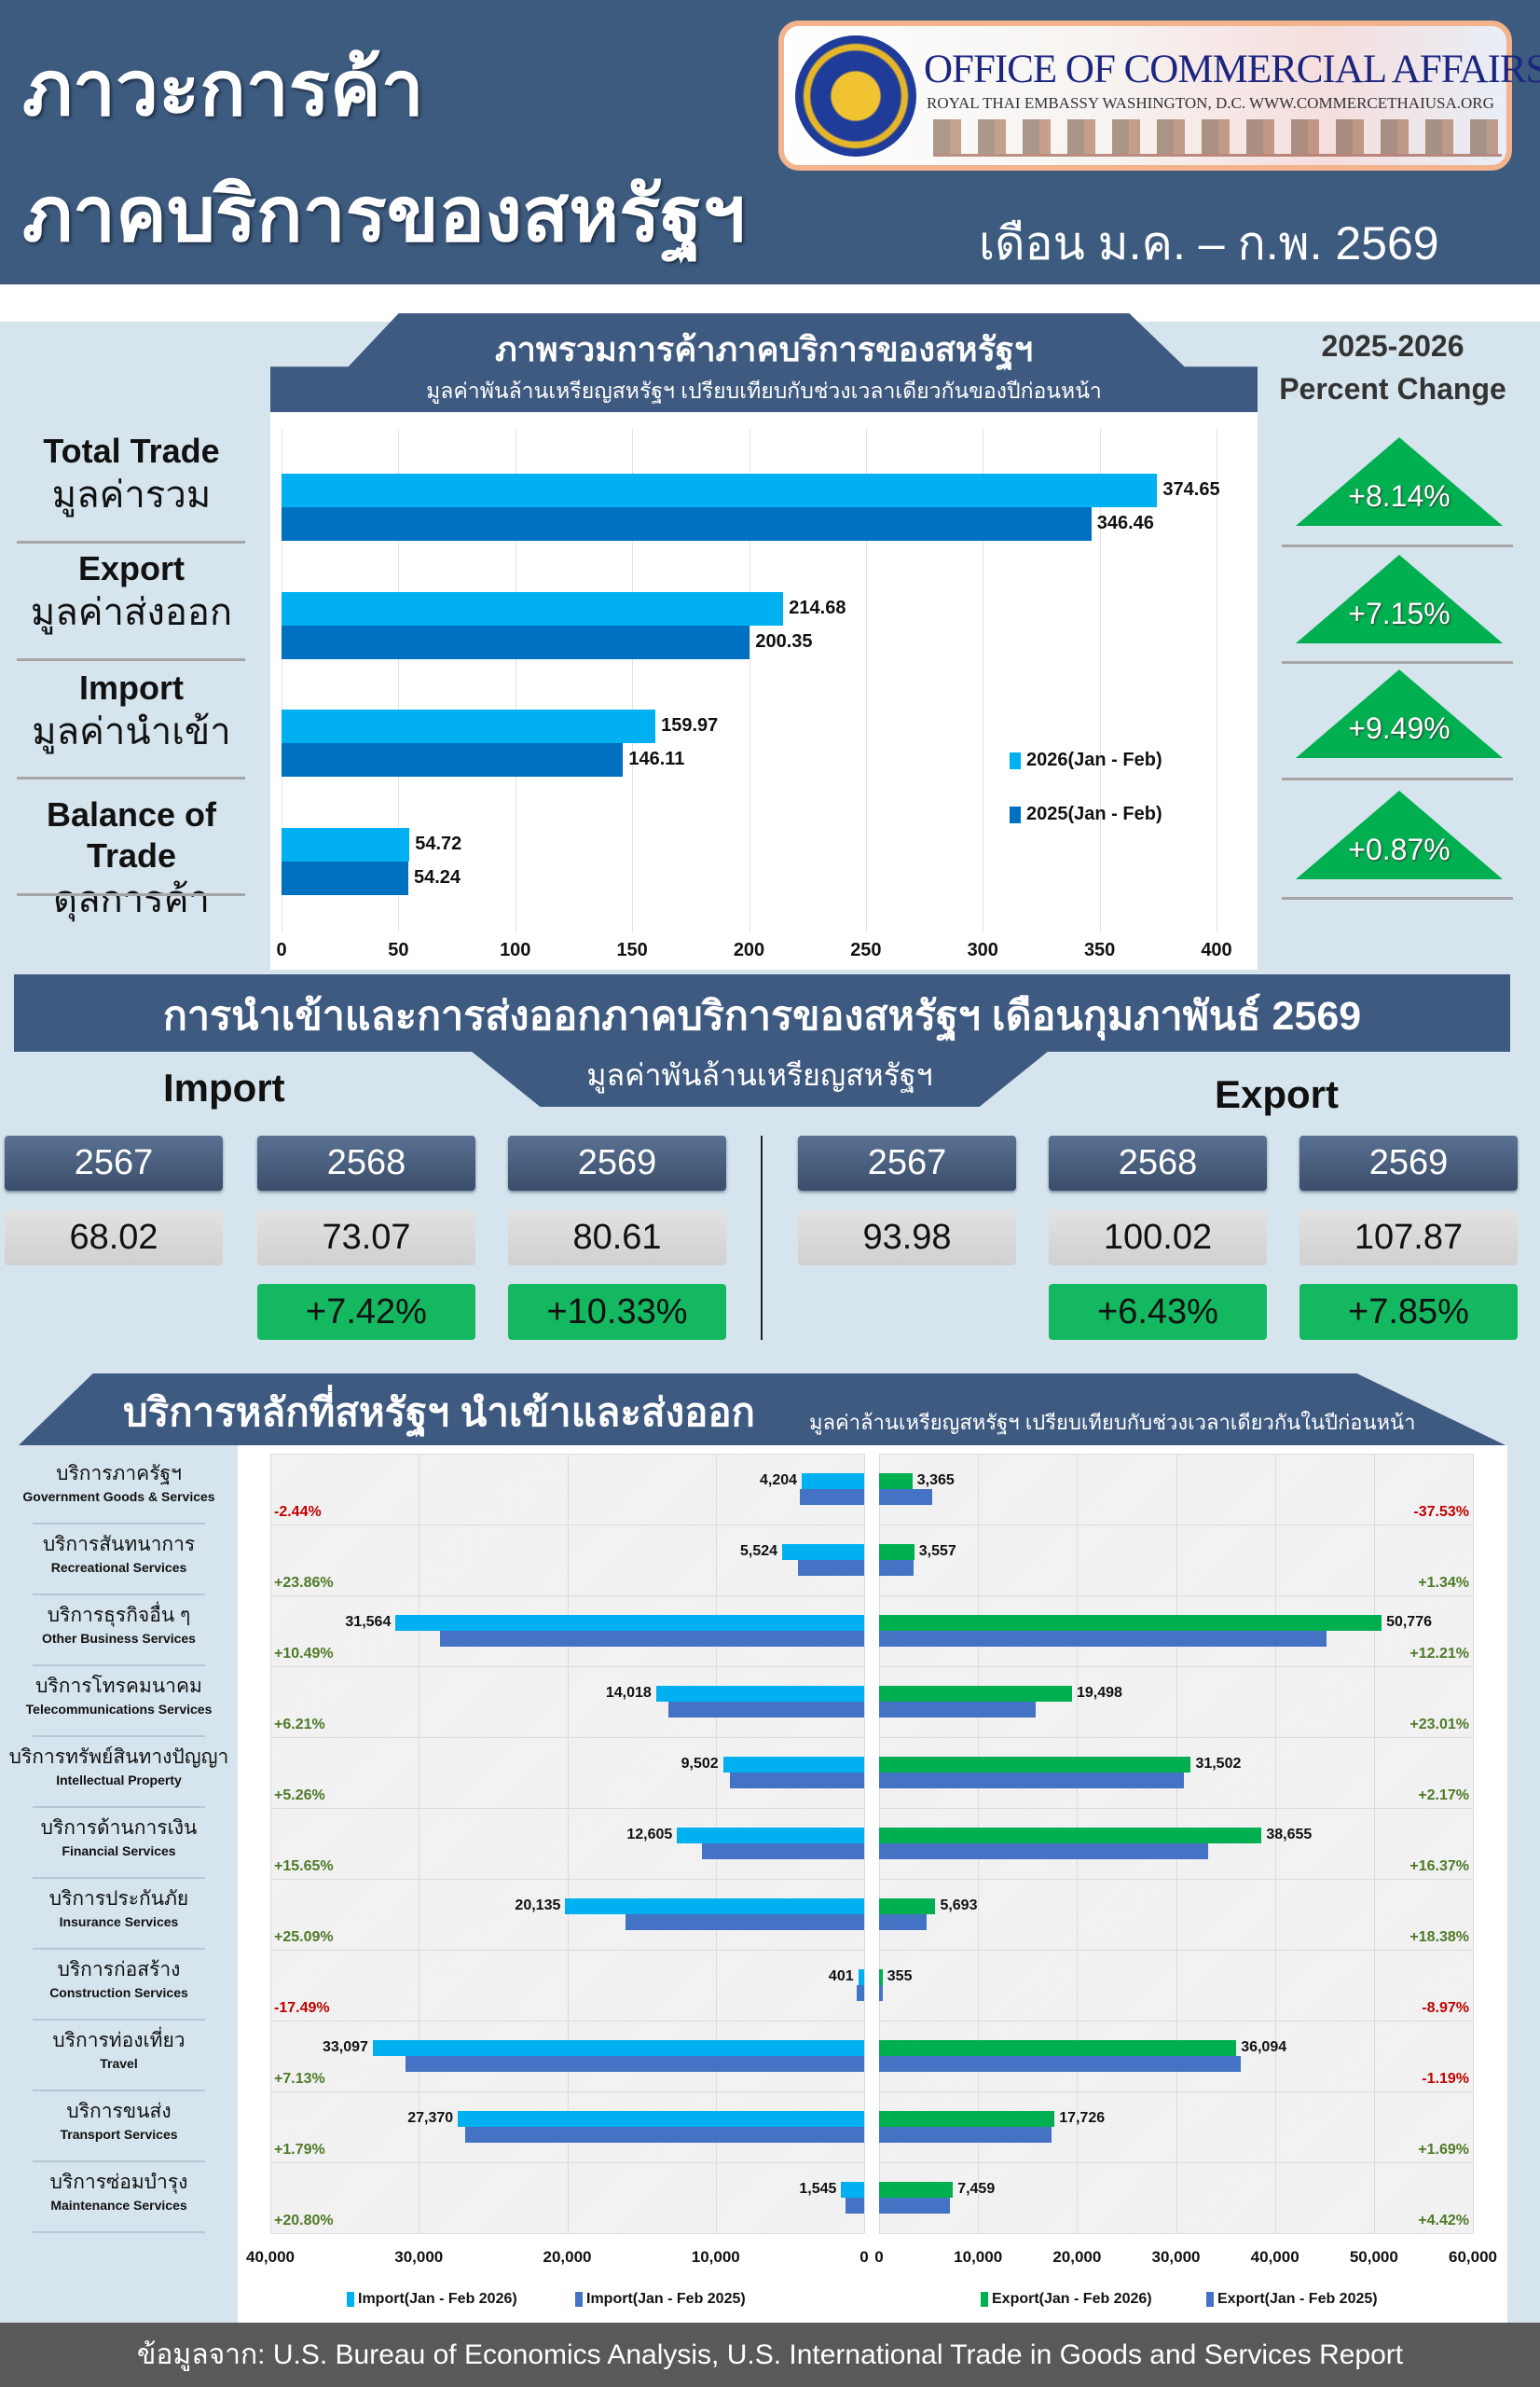 Image resolution: width=1540 pixels, height=2387 pixels. Describe the element at coordinates (1086, 760) in the screenshot. I see `legend-item-2026: 2026(Jan - Feb)` at that location.